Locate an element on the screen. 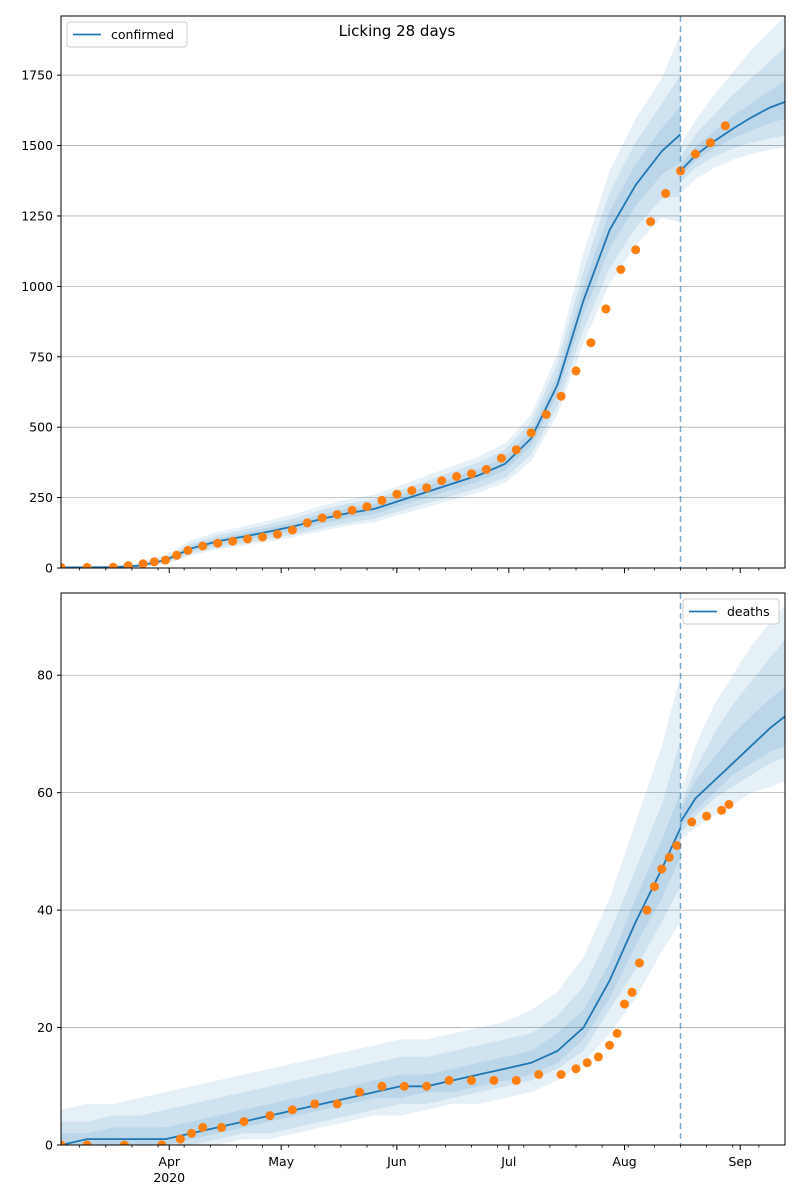 The width and height of the screenshot is (800, 1200). y-tick-label: 80 is located at coordinates (45, 675).